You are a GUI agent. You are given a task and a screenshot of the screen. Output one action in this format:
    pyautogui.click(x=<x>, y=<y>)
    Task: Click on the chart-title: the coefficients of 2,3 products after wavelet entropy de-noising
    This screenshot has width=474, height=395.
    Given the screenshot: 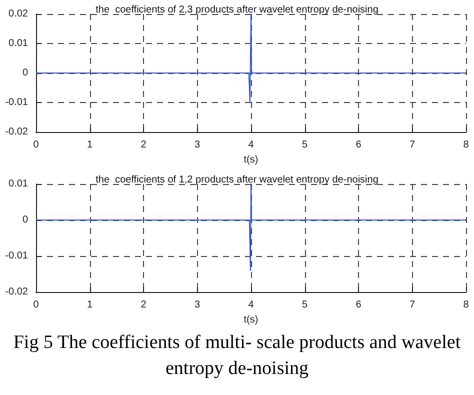 What is the action you would take?
    pyautogui.click(x=237, y=10)
    